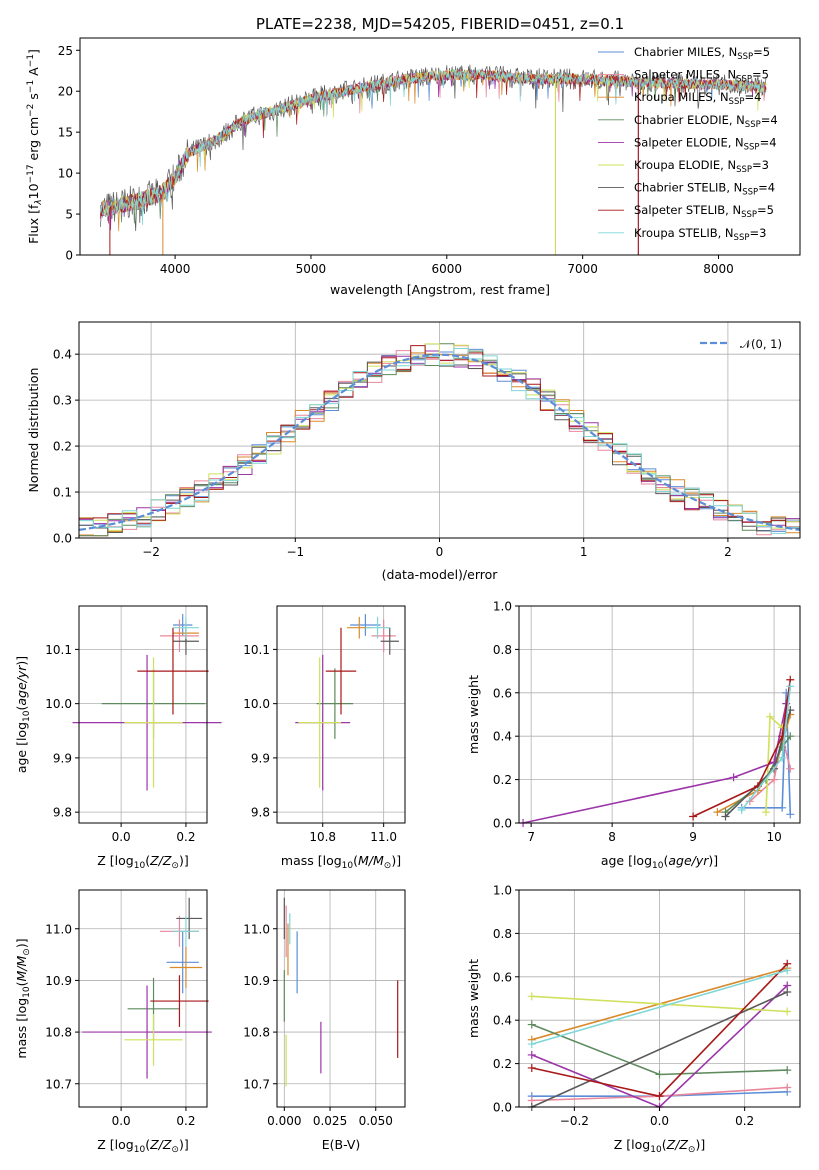 The image size is (819, 1170). I want to click on y-tick-label: 9.8, so click(62, 813).